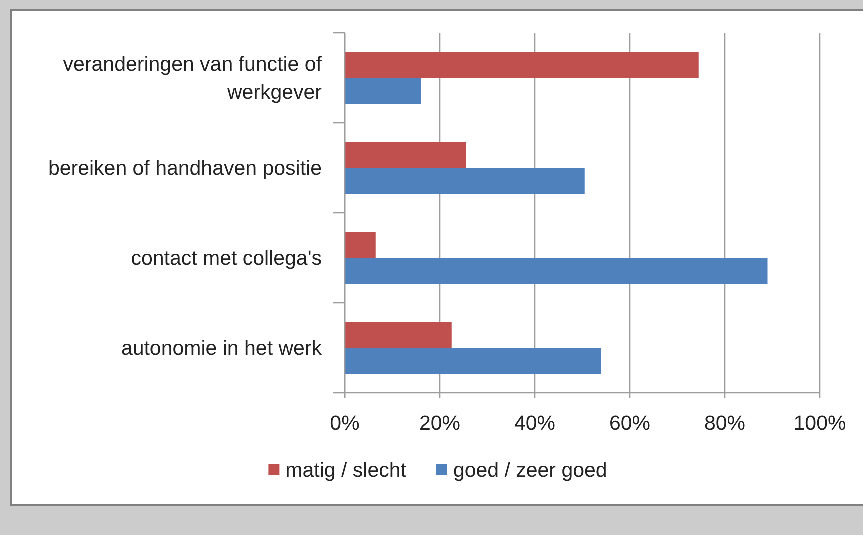 This screenshot has height=535, width=863. I want to click on legend-label: goed / zeer goed, so click(530, 470).